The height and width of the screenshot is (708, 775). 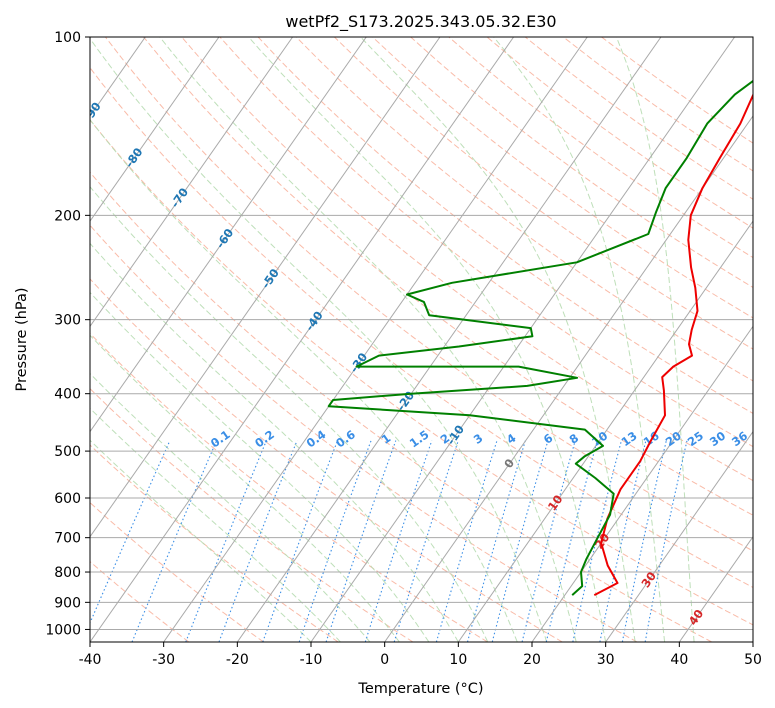 What do you see at coordinates (532, 660) in the screenshot?
I see `x-tick-label: 20` at bounding box center [532, 660].